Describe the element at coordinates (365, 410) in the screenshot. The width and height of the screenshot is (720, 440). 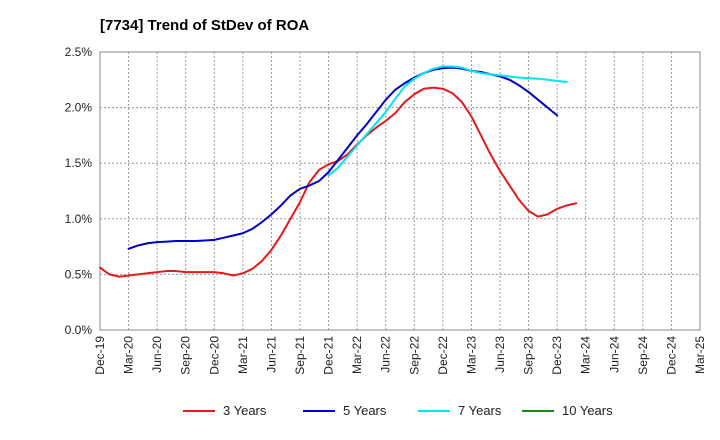
I see `legend-label-5-years: 5 Years` at that location.